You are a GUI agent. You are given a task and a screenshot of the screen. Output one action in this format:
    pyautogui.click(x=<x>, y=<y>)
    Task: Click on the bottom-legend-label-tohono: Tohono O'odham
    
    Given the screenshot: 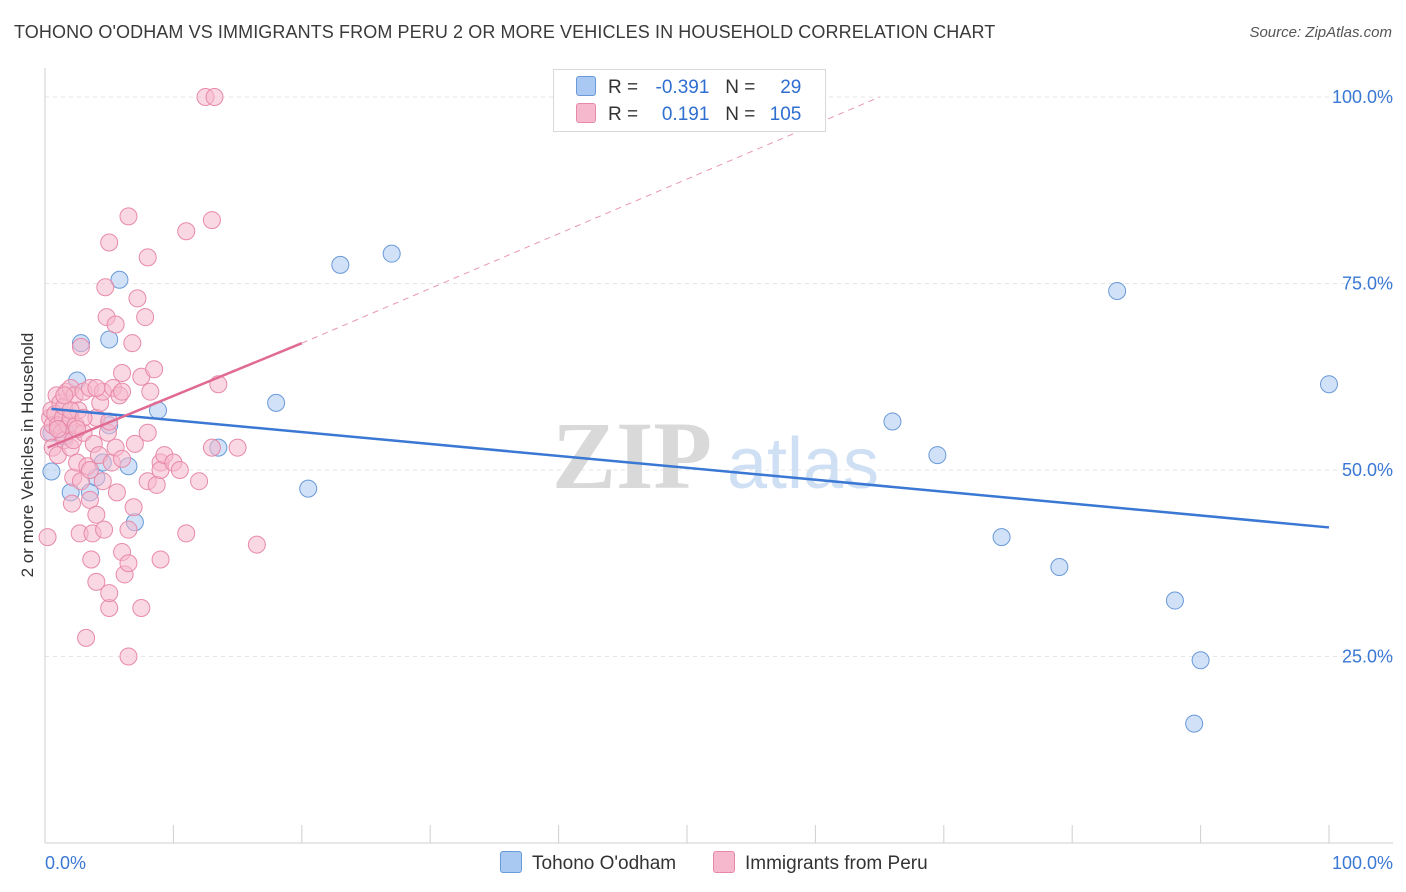 What is the action you would take?
    pyautogui.click(x=604, y=863)
    